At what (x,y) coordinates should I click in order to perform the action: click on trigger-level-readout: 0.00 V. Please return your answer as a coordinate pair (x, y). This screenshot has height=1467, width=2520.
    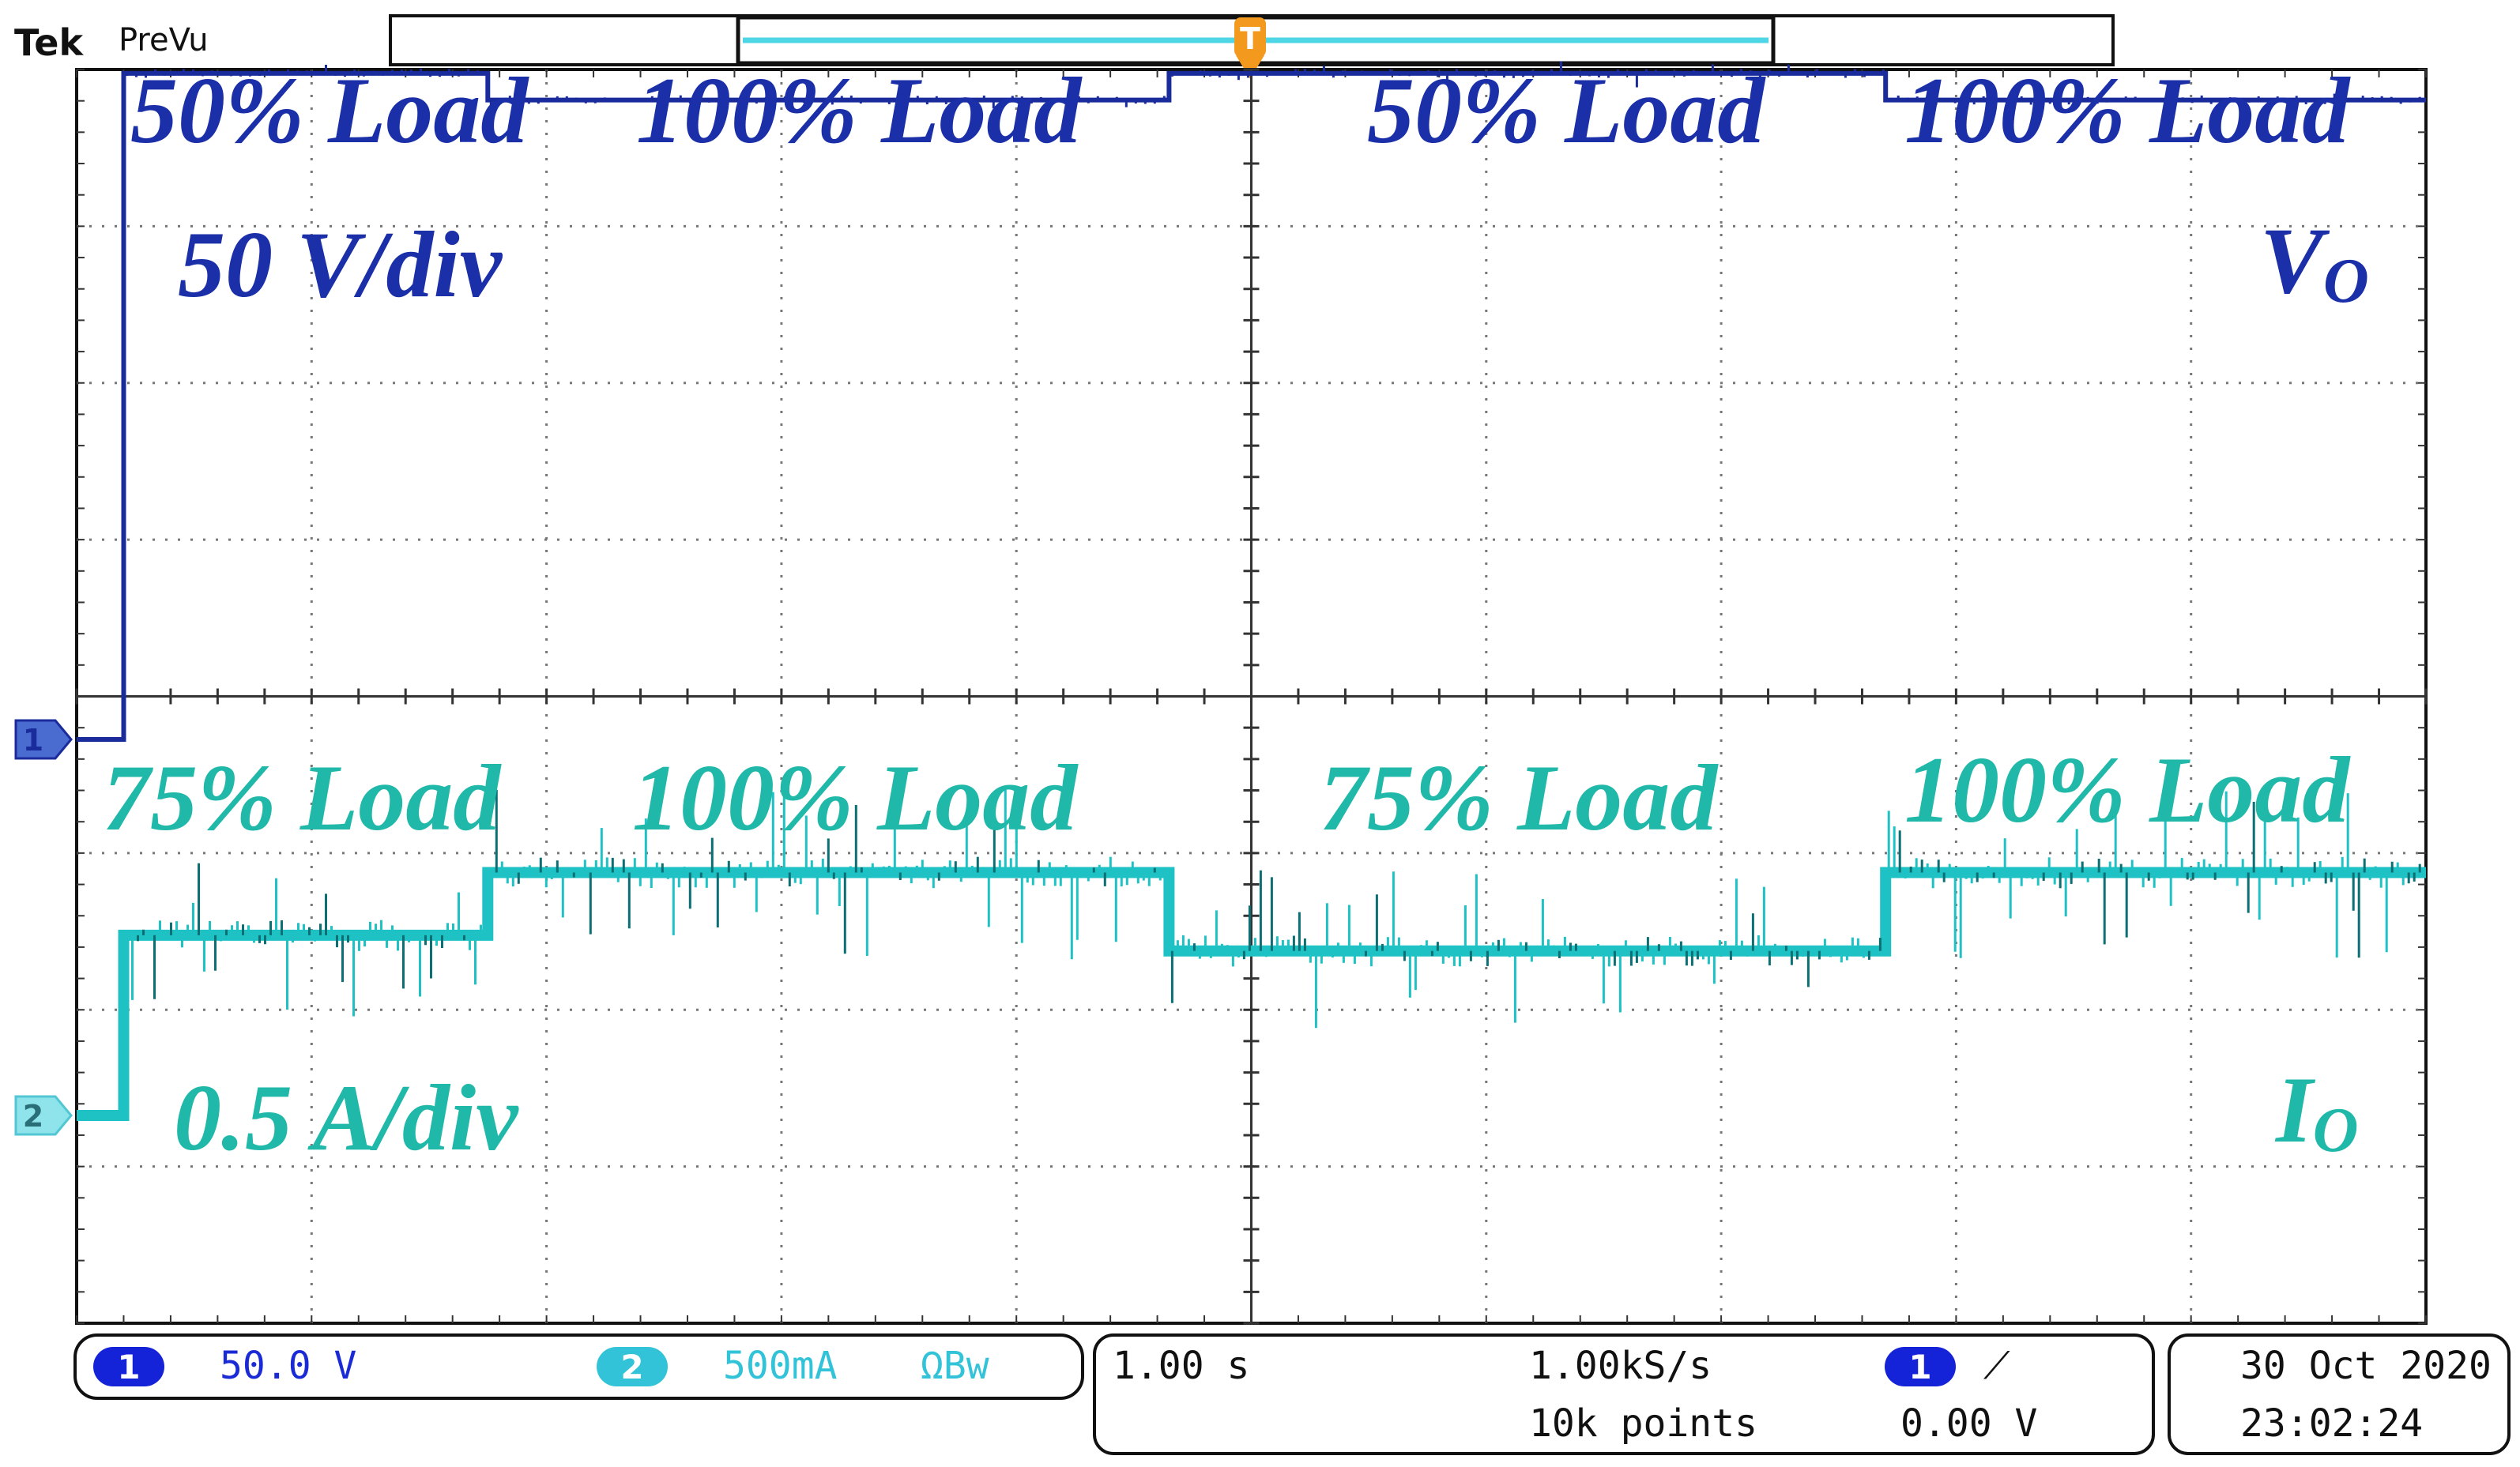
    Looking at the image, I should click on (1969, 1423).